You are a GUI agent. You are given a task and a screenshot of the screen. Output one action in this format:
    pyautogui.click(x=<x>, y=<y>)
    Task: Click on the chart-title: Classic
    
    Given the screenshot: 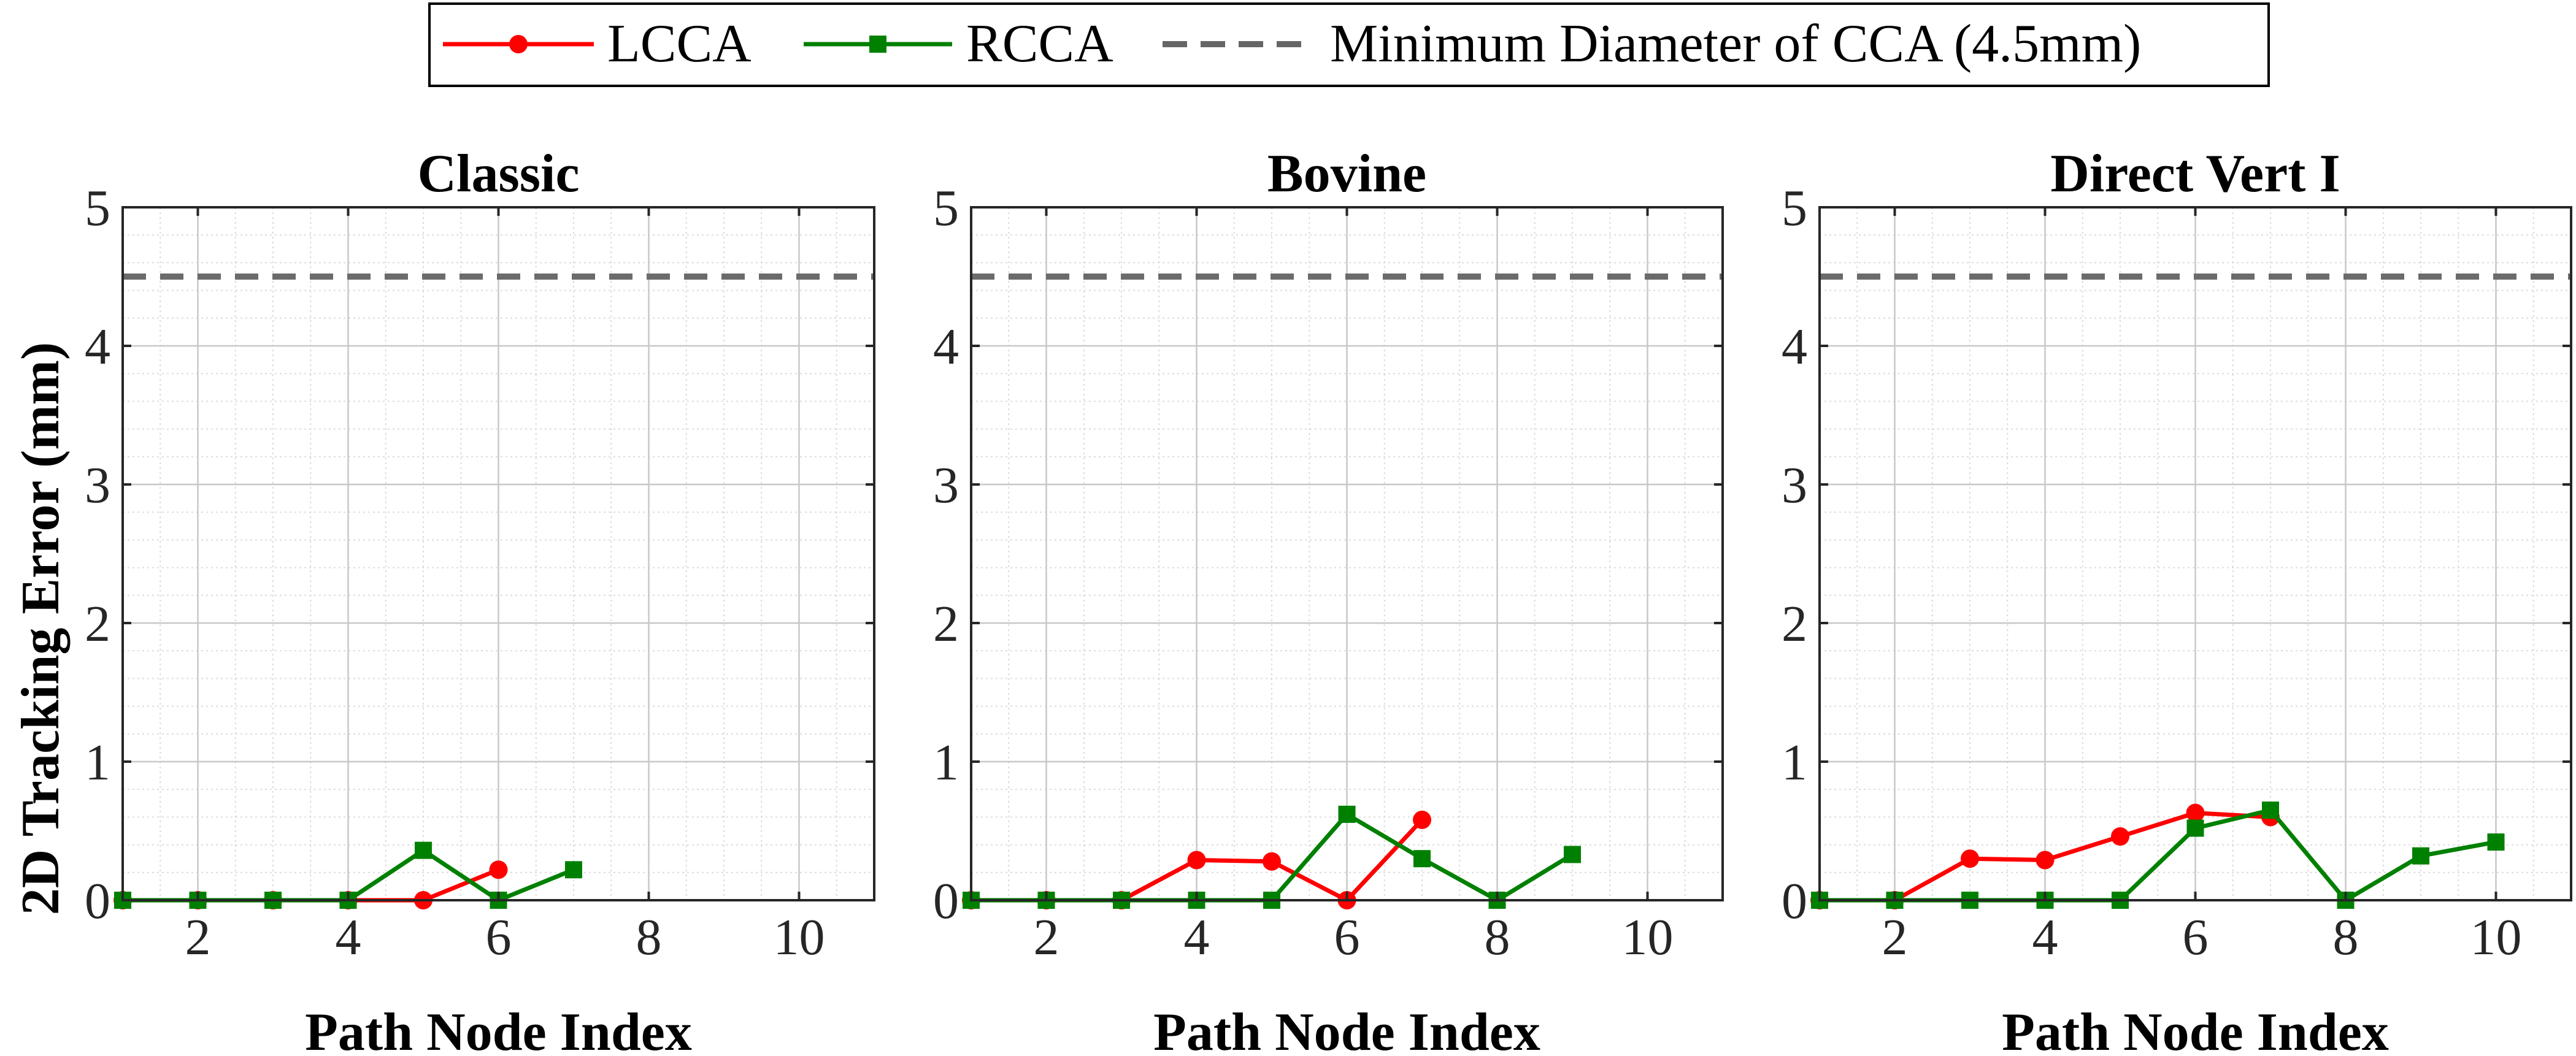 What is the action you would take?
    pyautogui.click(x=499, y=174)
    